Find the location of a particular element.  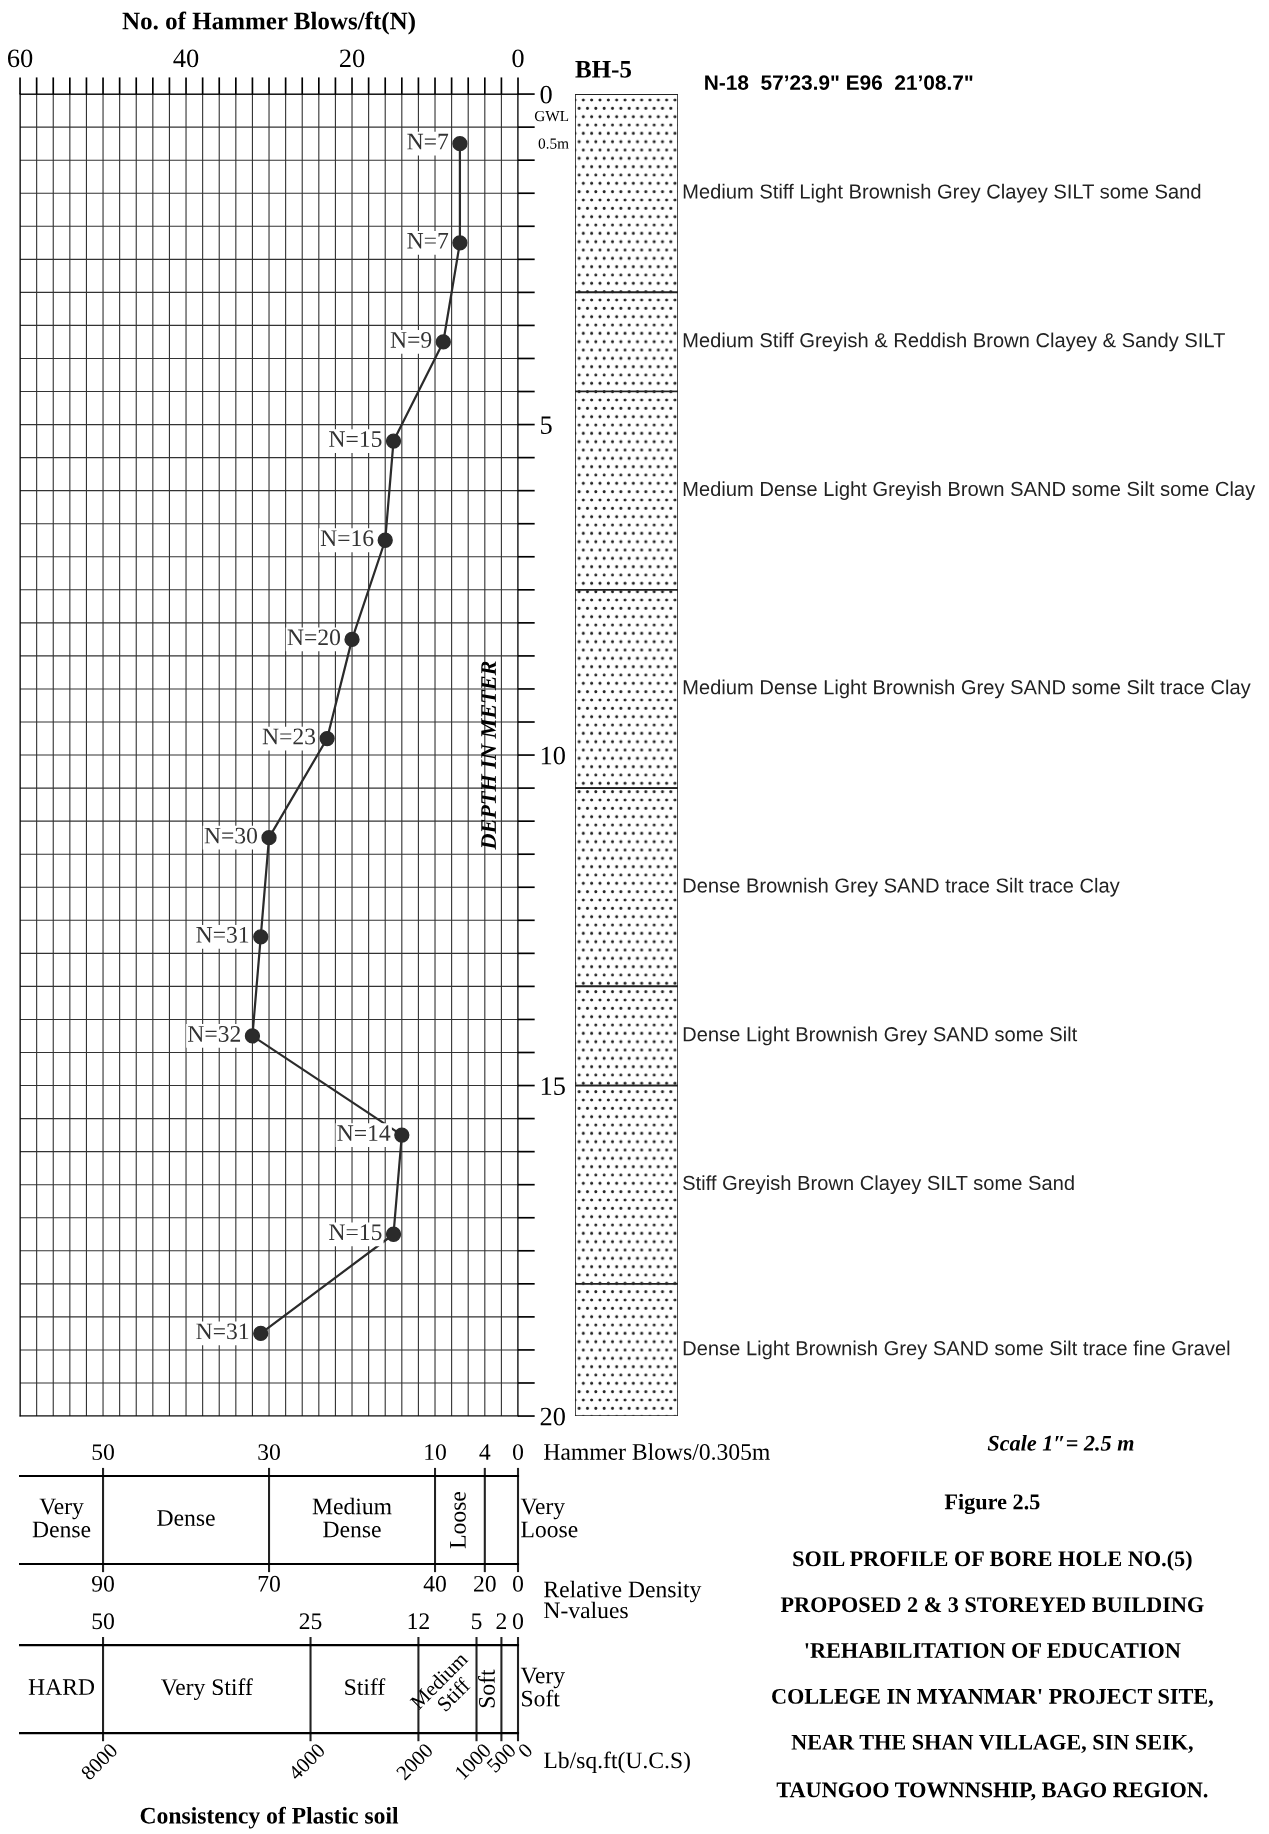

text: Very Loose is located at coordinates (549, 1518).